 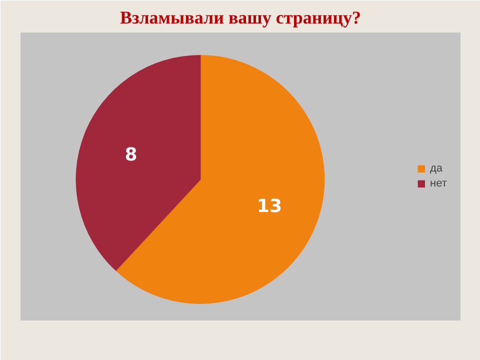 What do you see at coordinates (437, 168) in the screenshot?
I see `legend-label: да` at bounding box center [437, 168].